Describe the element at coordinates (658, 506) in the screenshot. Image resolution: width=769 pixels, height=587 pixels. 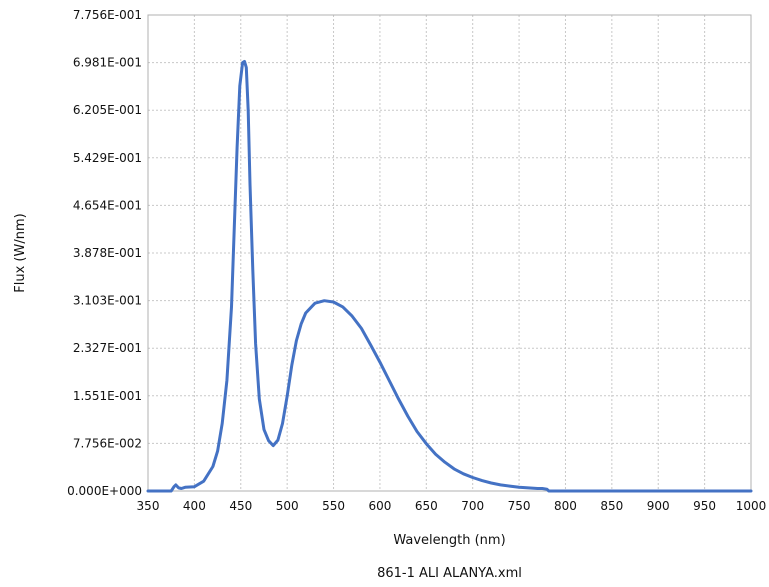
I see `x-tick-label: 900` at that location.